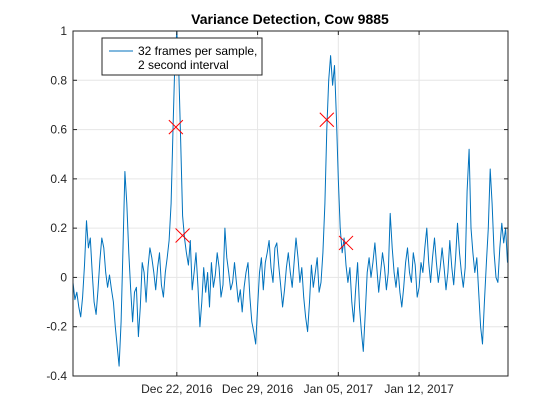 This screenshot has width=560, height=420. What do you see at coordinates (339, 389) in the screenshot?
I see `x-tick-label: Jan 05, 2017` at bounding box center [339, 389].